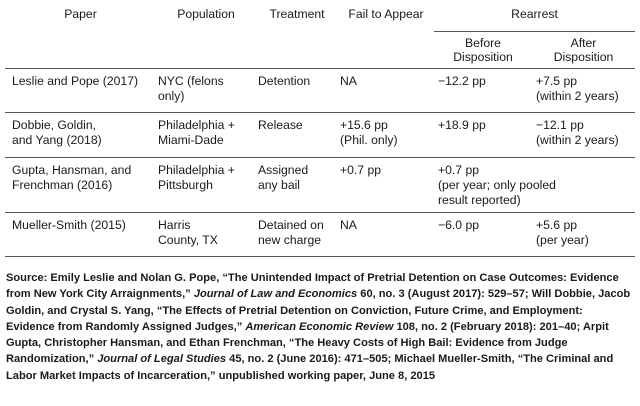  What do you see at coordinates (479, 200) in the screenshot?
I see `cell-line: result reported)` at bounding box center [479, 200].